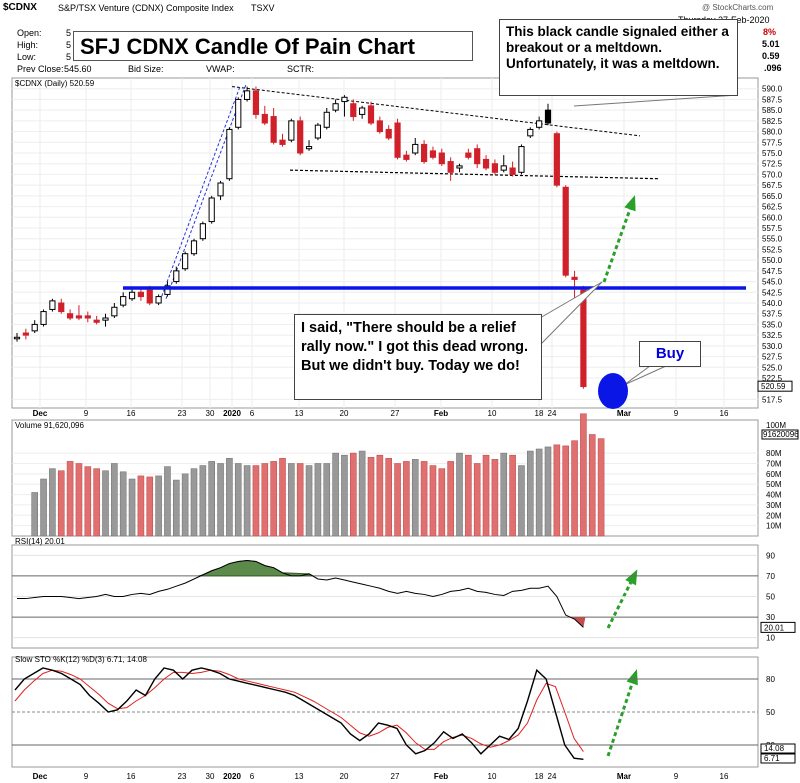  Describe the element at coordinates (775, 386) in the screenshot. I see `last-value-tag` at that location.